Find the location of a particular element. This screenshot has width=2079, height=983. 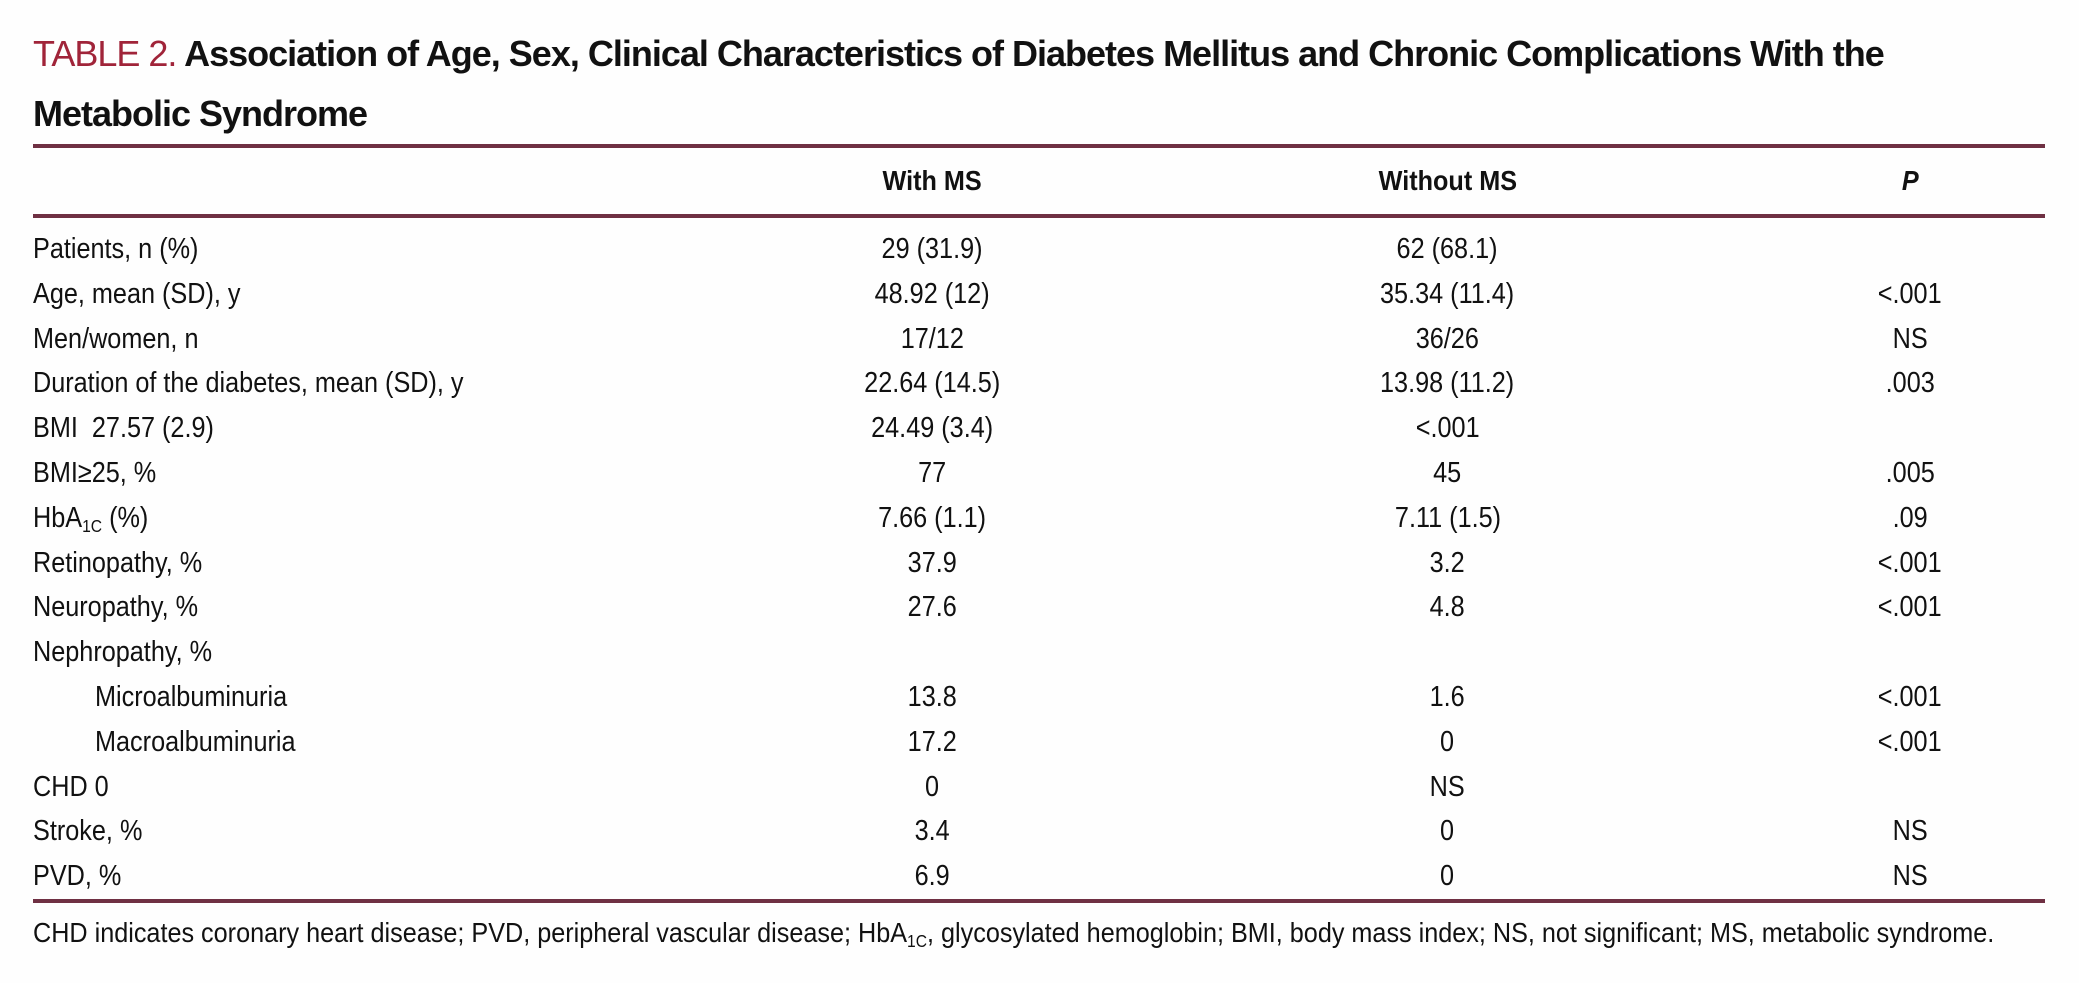

row-label: PVD, % is located at coordinates (77, 876).